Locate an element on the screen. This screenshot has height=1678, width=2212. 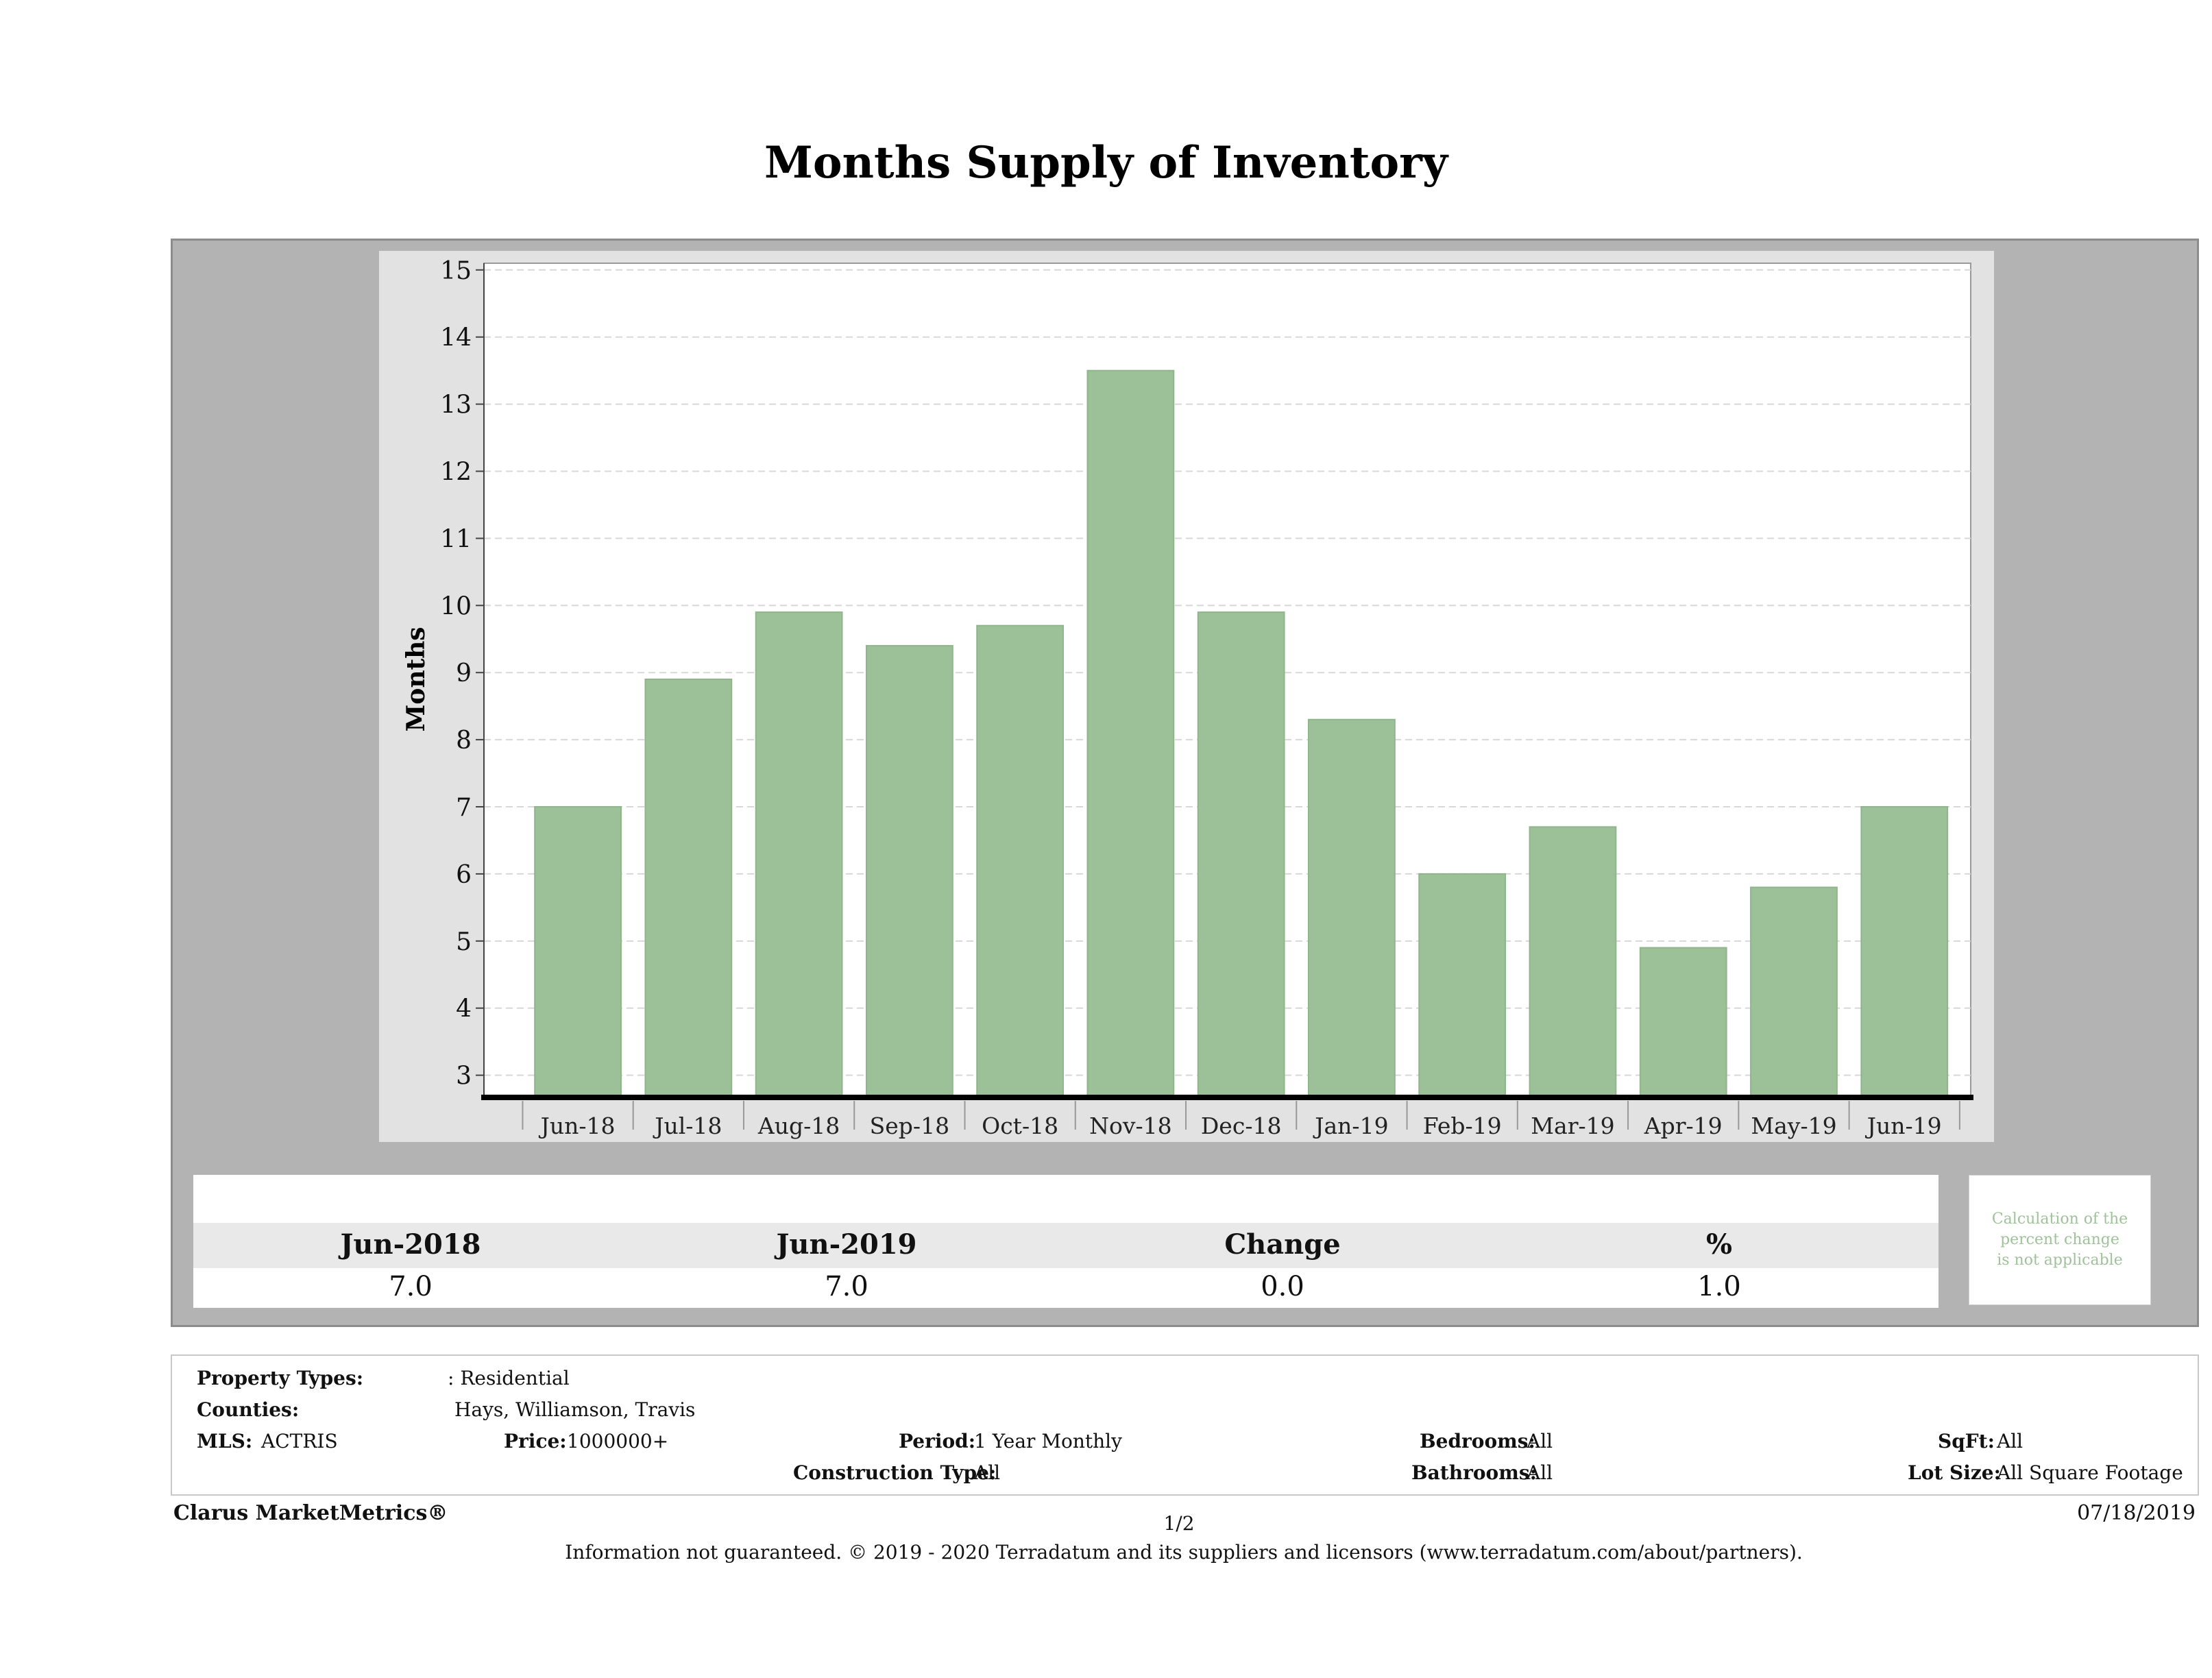
price-value: 1000000+ is located at coordinates (618, 1441).